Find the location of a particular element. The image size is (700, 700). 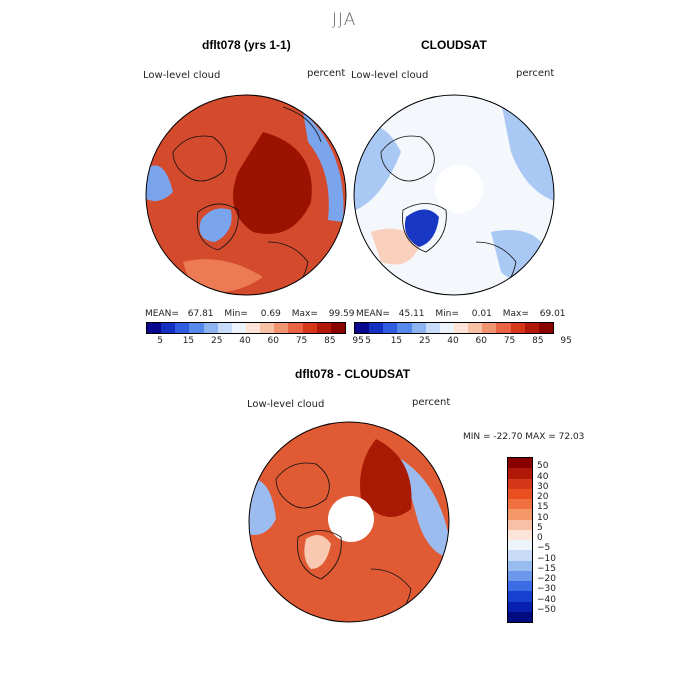

model-blue-region-east is located at coordinates (323, 167).